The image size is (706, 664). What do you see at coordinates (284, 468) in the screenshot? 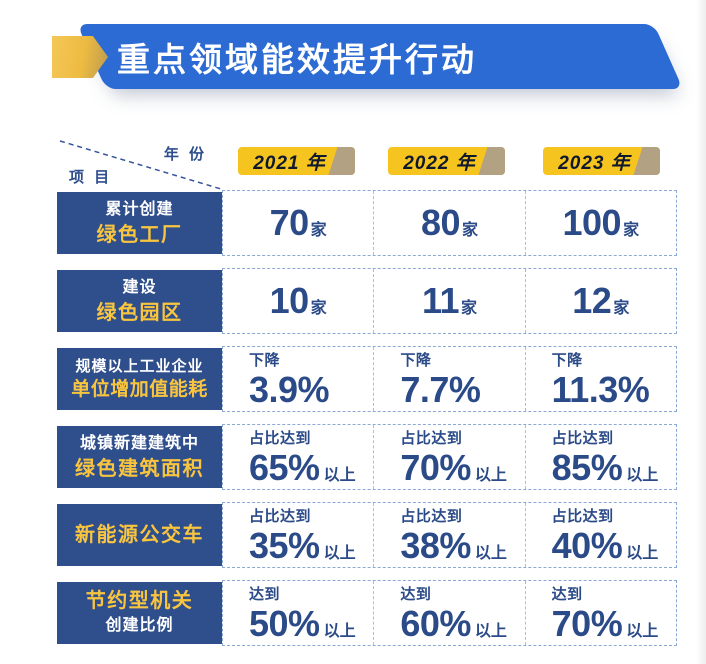
I see `cell-value: 65%` at bounding box center [284, 468].